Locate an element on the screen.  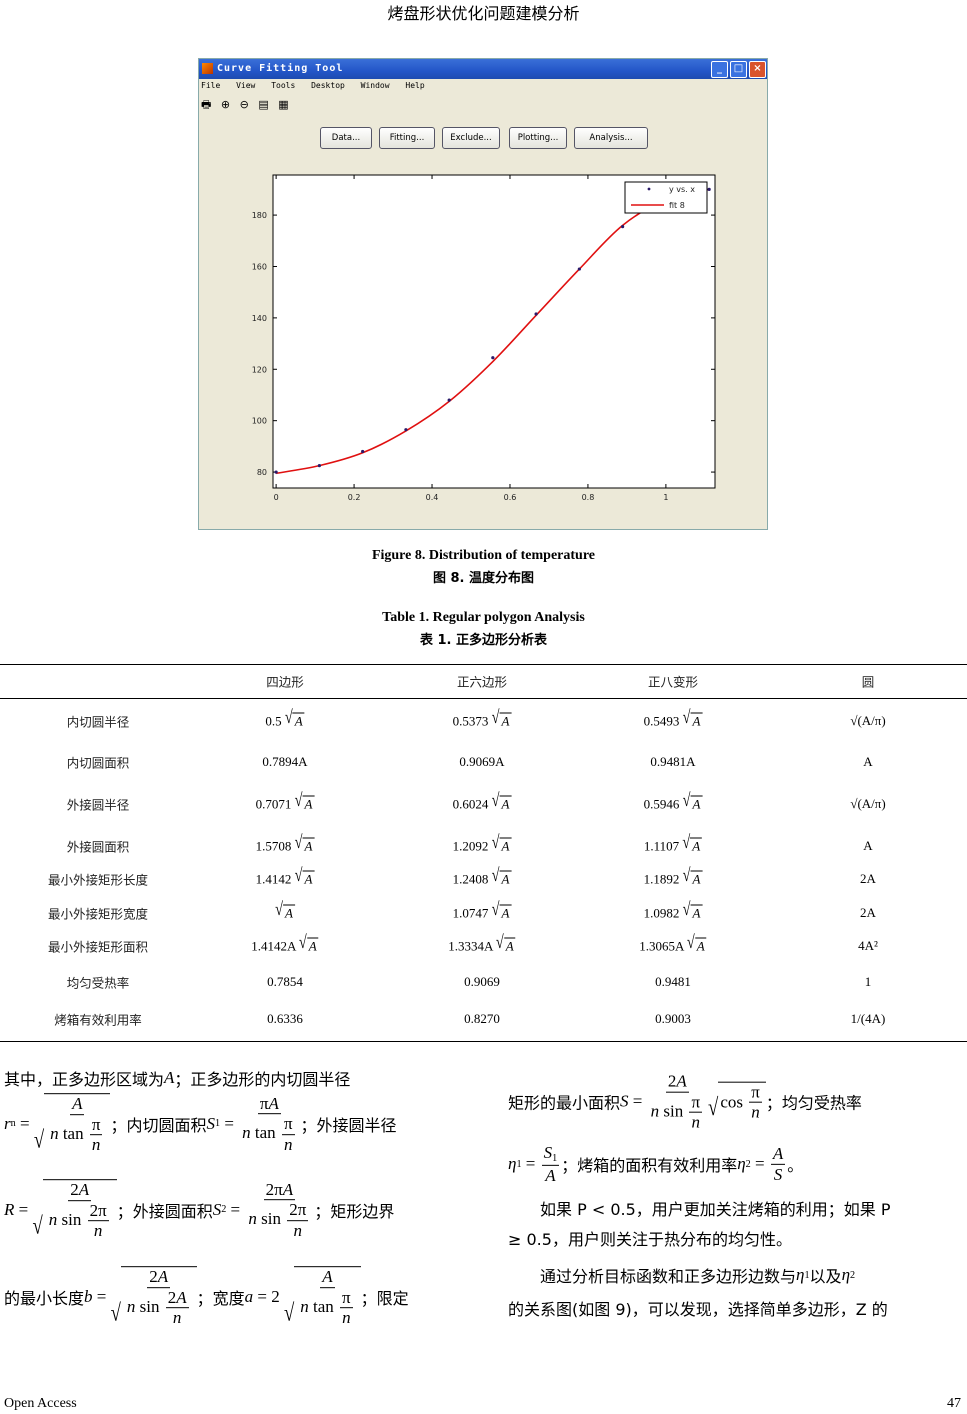
menu-tools: Tools is located at coordinates (283, 85).